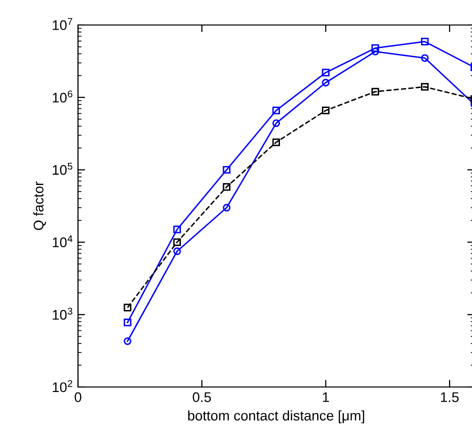 The height and width of the screenshot is (443, 472). I want to click on y-tick-label: 10$^{6}$, so click(62, 96).